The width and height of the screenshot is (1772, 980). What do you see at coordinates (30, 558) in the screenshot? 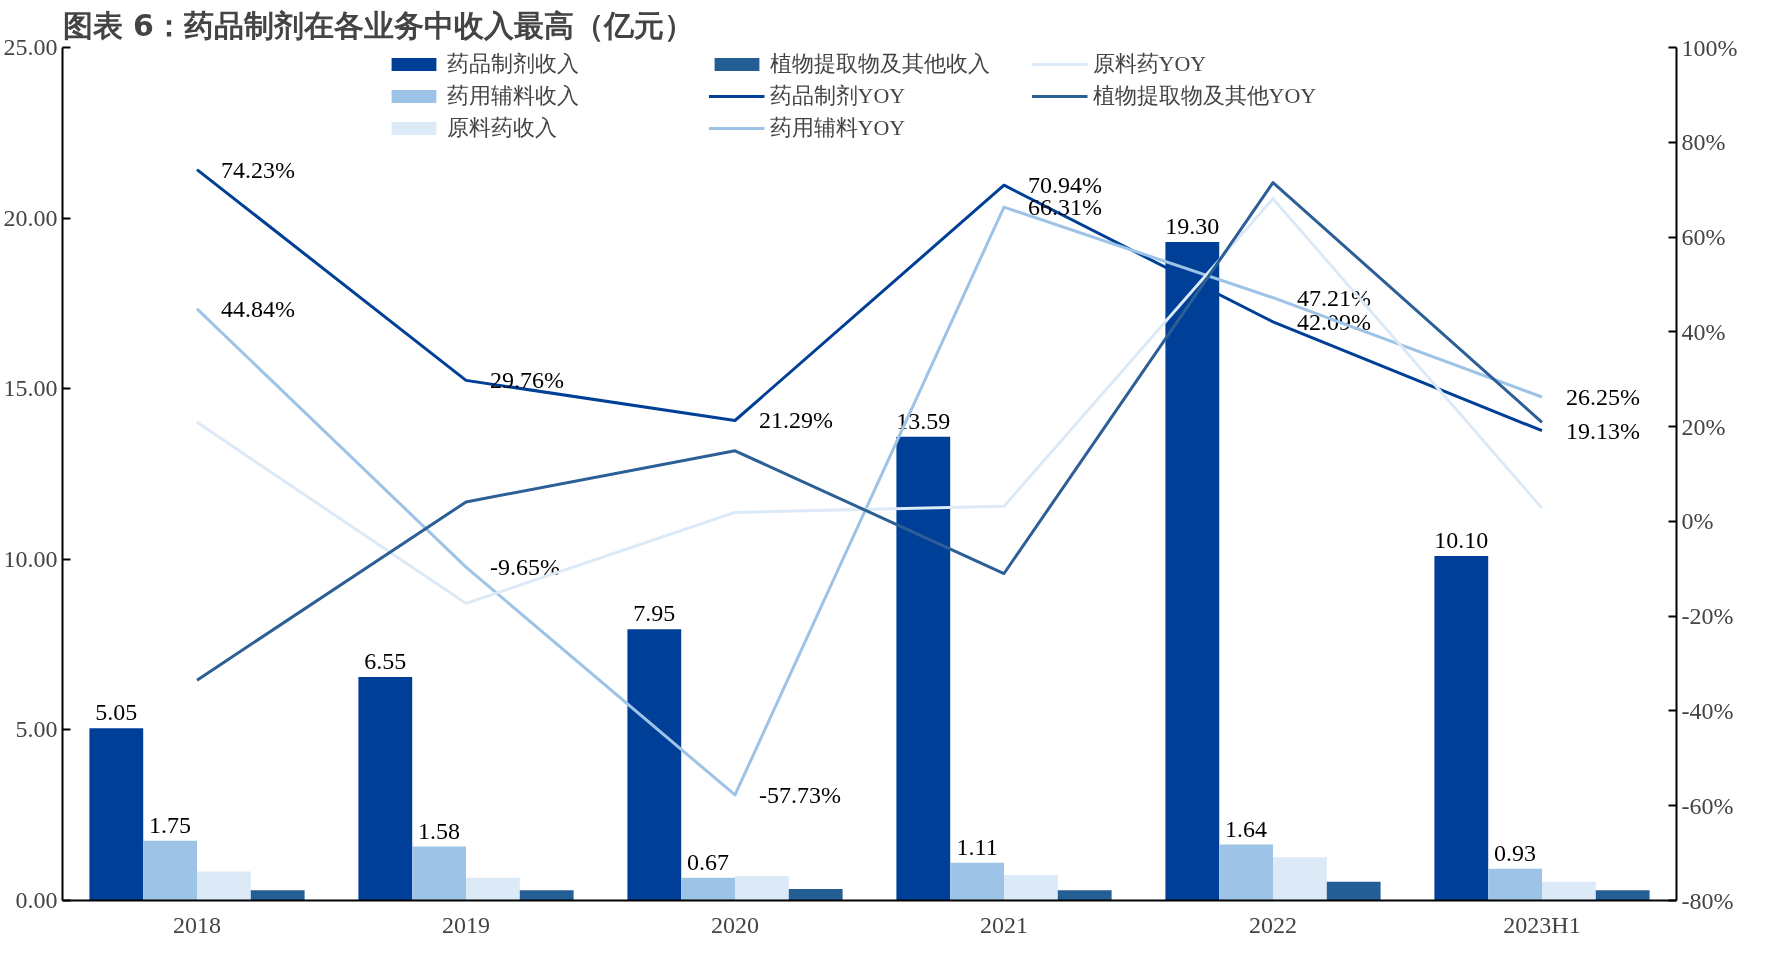
I see `y-tick-label: 10.00` at bounding box center [30, 558].